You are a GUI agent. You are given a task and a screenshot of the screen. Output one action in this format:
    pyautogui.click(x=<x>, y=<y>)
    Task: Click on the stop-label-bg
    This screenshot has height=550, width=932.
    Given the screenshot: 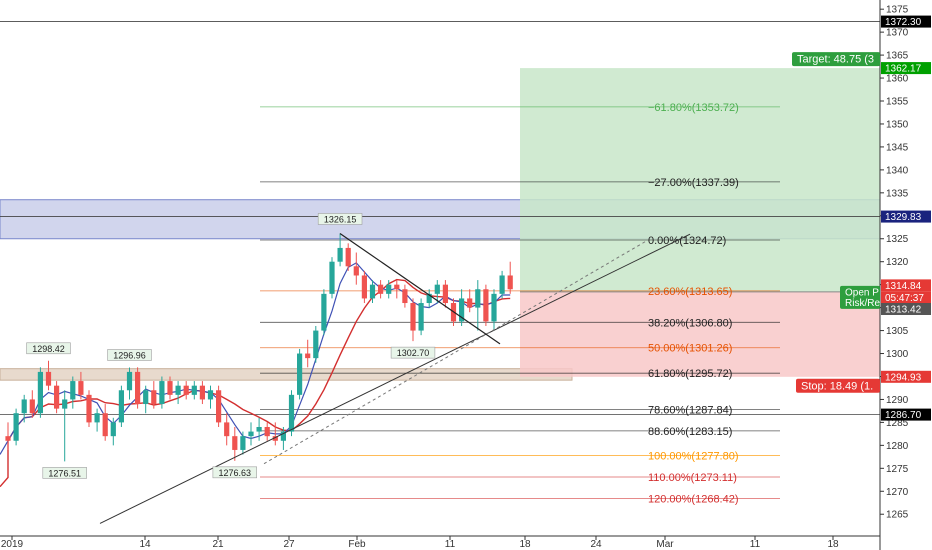 What is the action you would take?
    pyautogui.click(x=838, y=385)
    